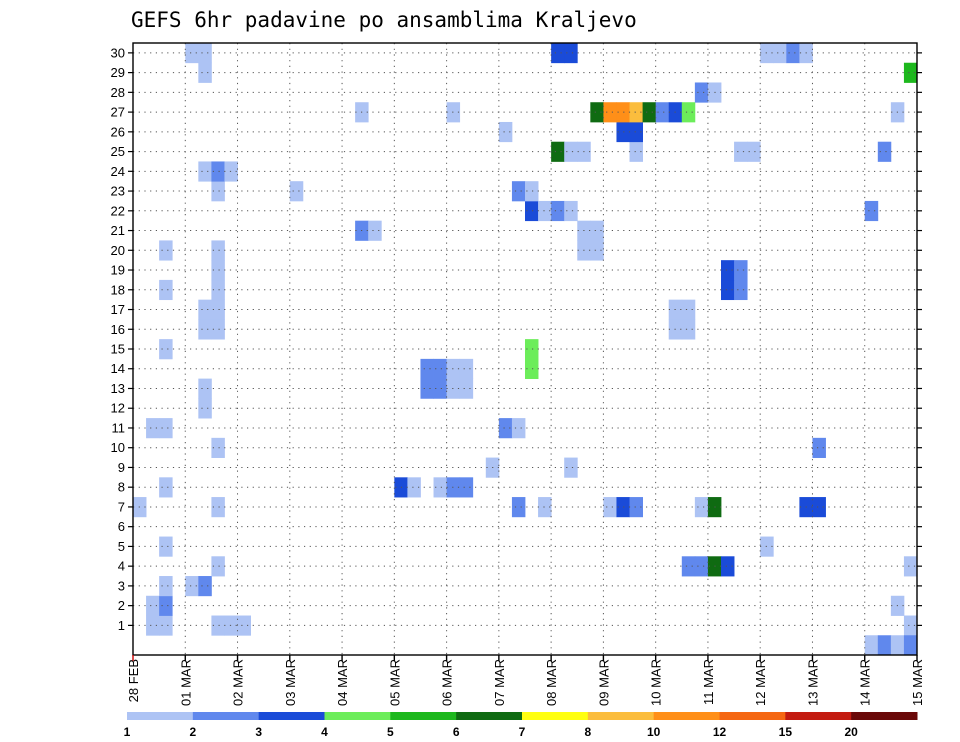 This screenshot has height=742, width=960. Describe the element at coordinates (456, 732) in the screenshot. I see `colorbar-tick-label: 6` at that location.